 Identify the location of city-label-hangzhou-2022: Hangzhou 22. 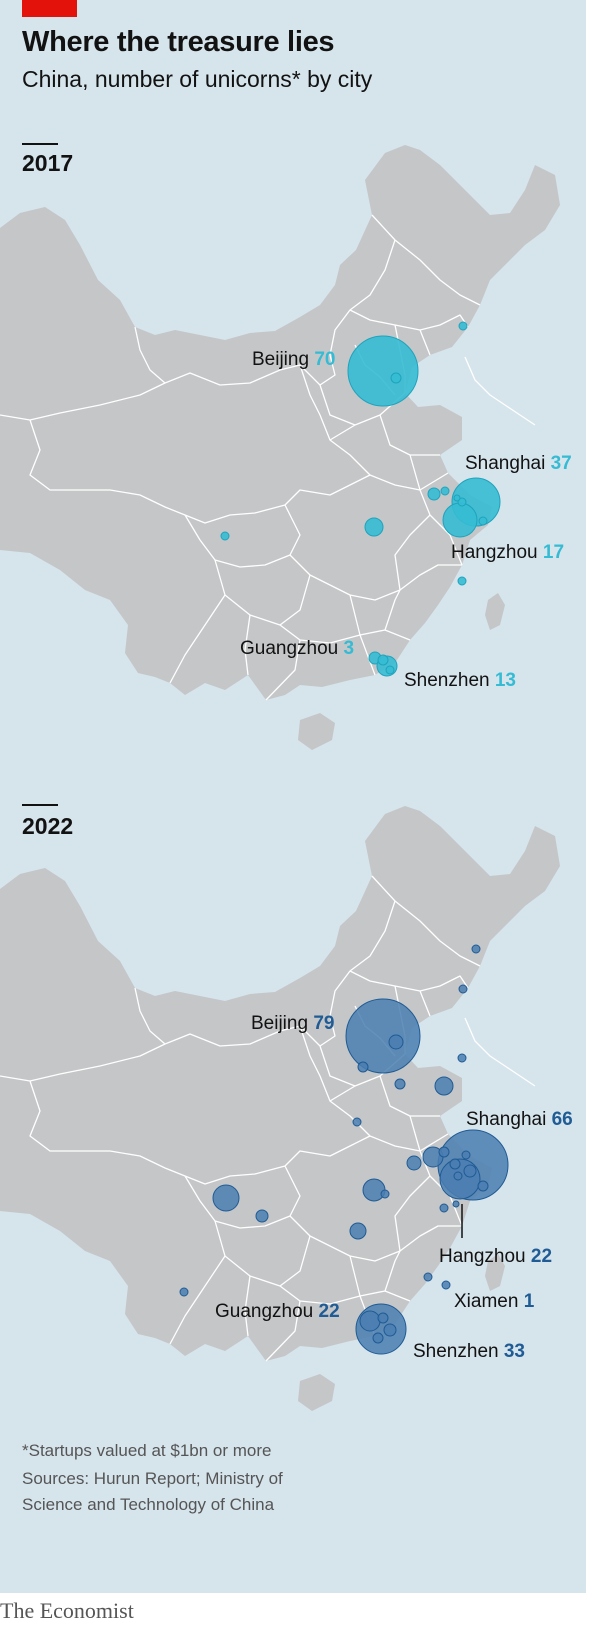
(495, 1256).